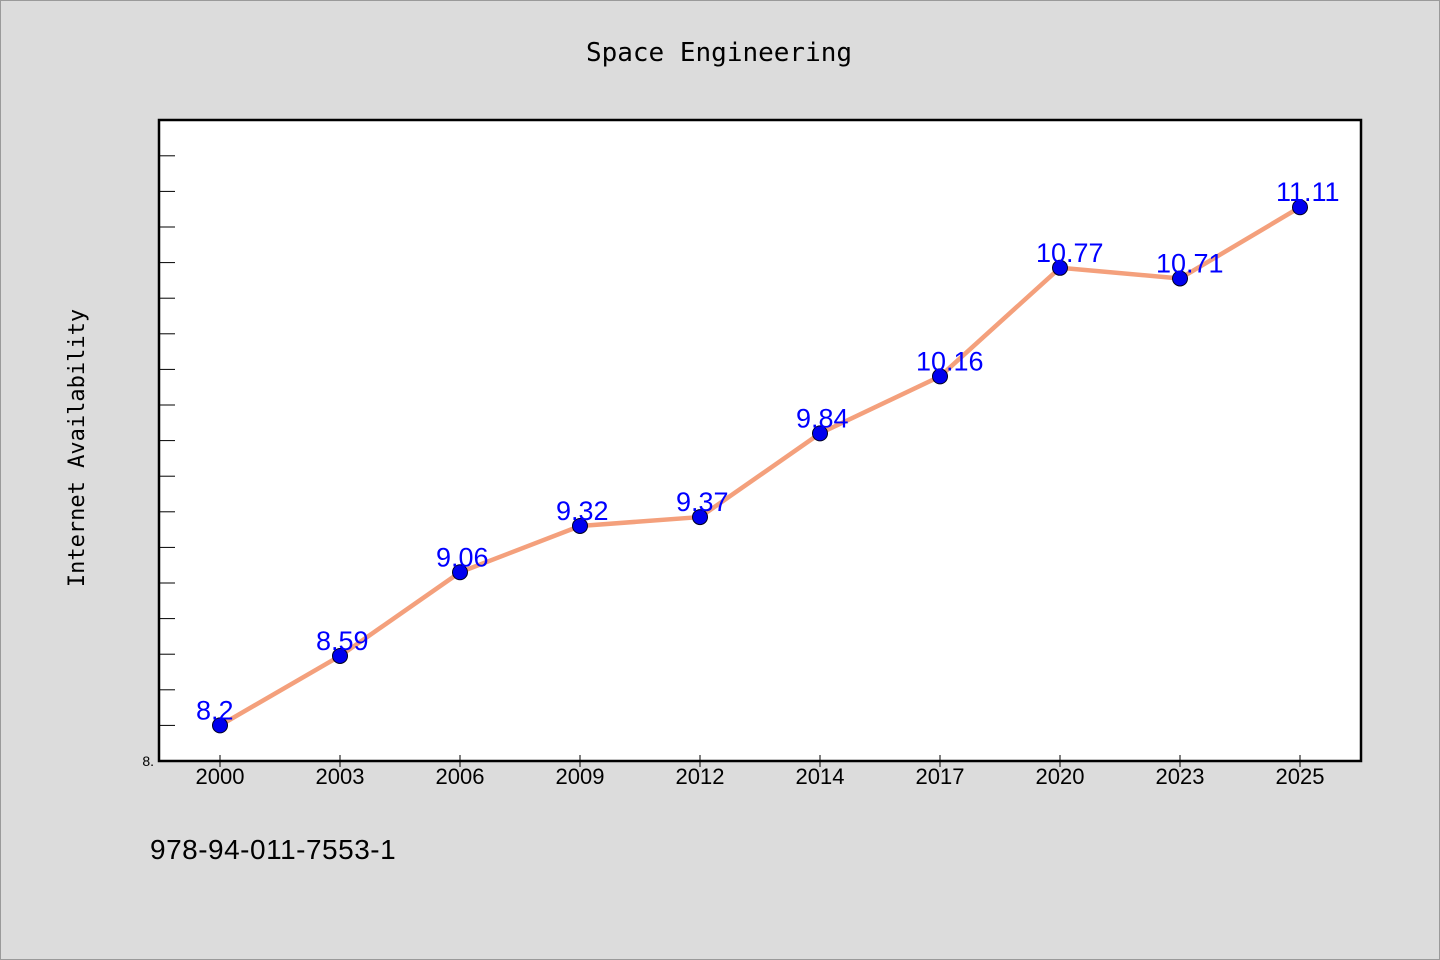  Describe the element at coordinates (822, 418) in the screenshot. I see `data-label: 9.84` at that location.